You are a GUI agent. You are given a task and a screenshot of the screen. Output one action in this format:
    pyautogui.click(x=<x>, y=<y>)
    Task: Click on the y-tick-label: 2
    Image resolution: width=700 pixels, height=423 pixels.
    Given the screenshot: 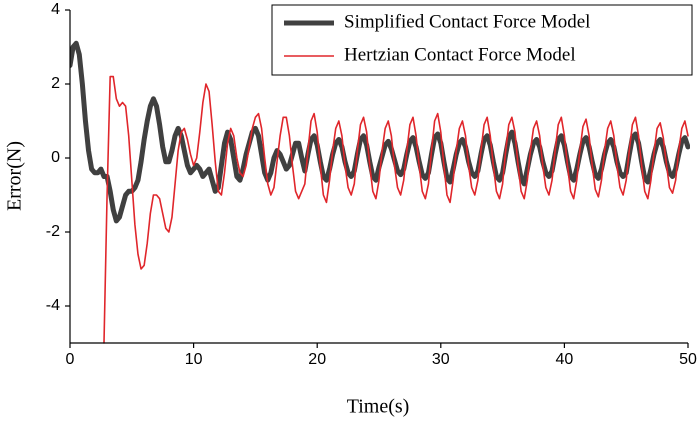 What is the action you would take?
    pyautogui.click(x=55, y=83)
    